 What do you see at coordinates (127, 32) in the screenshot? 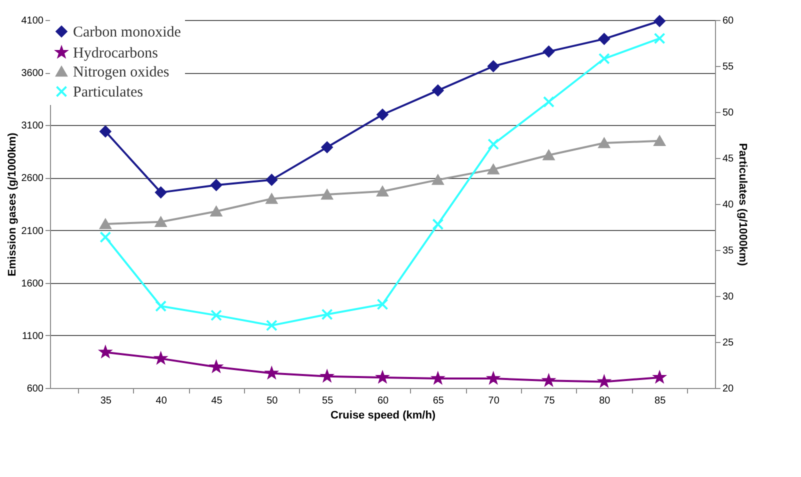
I see `legend-label: Carbon monoxide` at bounding box center [127, 32].